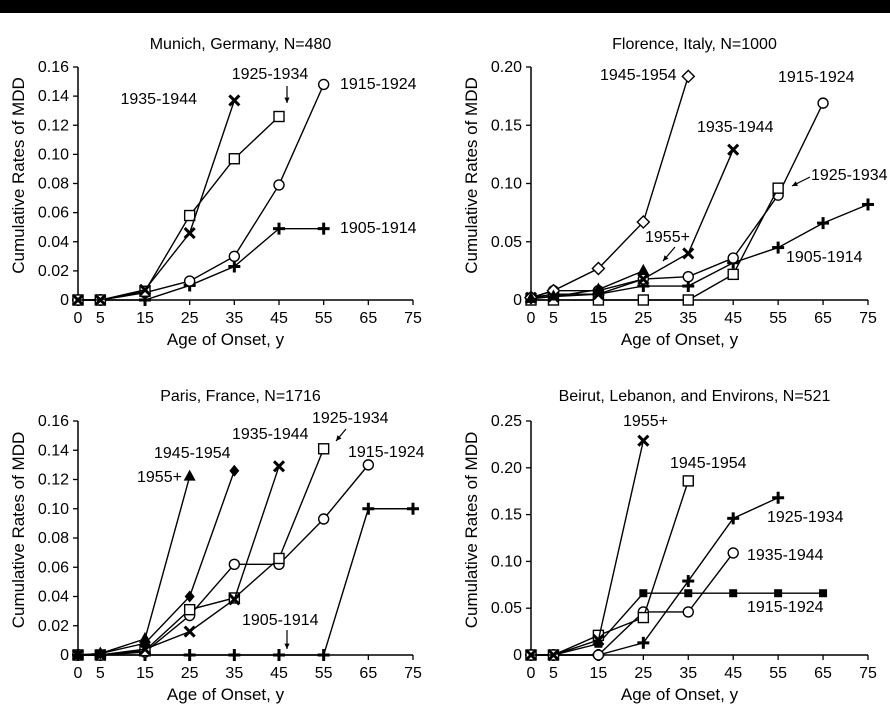 The width and height of the screenshot is (890, 708). What do you see at coordinates (824, 257) in the screenshot?
I see `series-label: 1905-1914` at bounding box center [824, 257].